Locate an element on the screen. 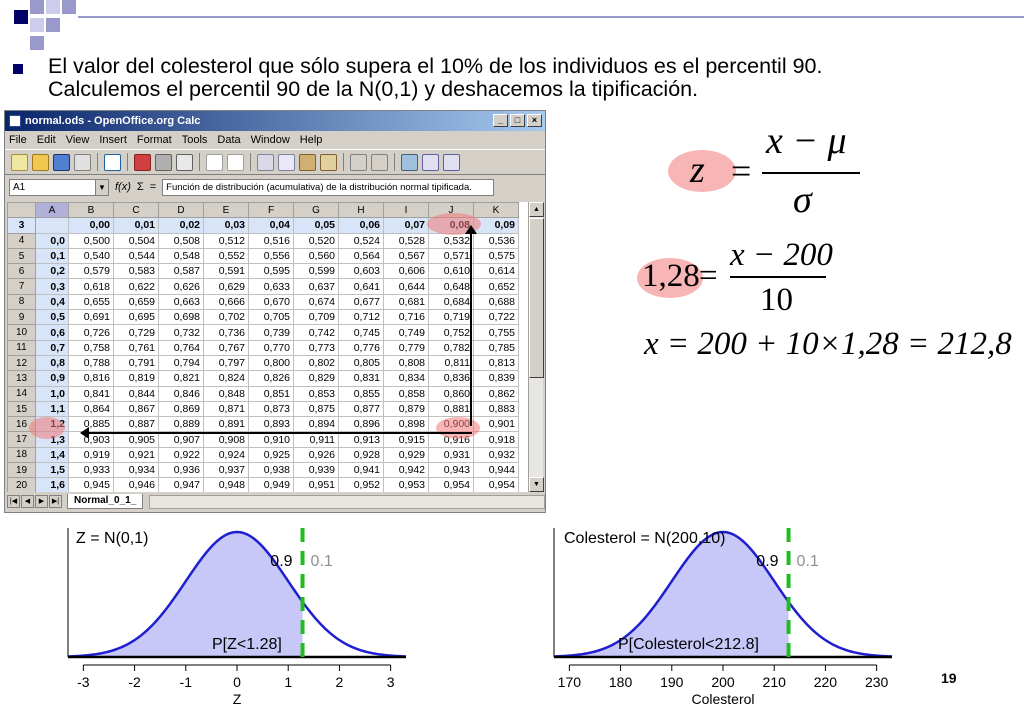  cell: 0,583 is located at coordinates (136, 271).